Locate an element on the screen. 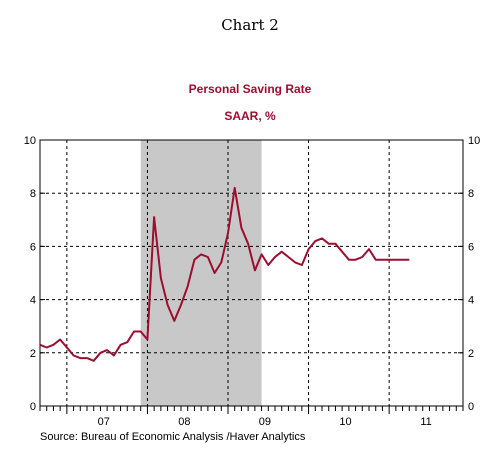  recession-shading is located at coordinates (201, 273).